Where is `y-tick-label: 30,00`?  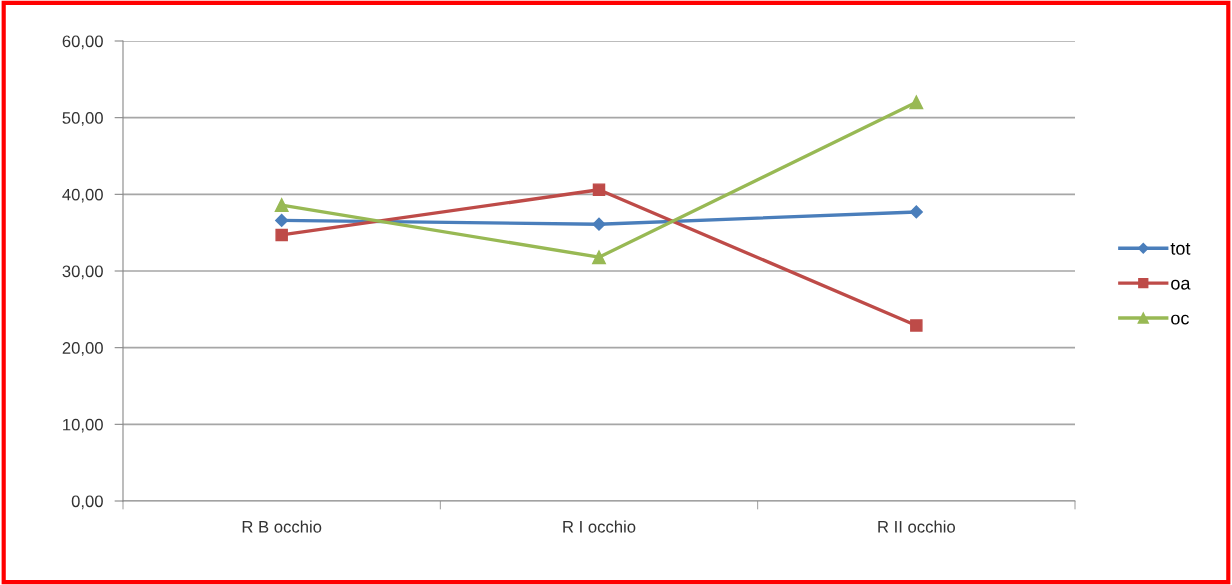 y-tick-label: 30,00 is located at coordinates (82, 272).